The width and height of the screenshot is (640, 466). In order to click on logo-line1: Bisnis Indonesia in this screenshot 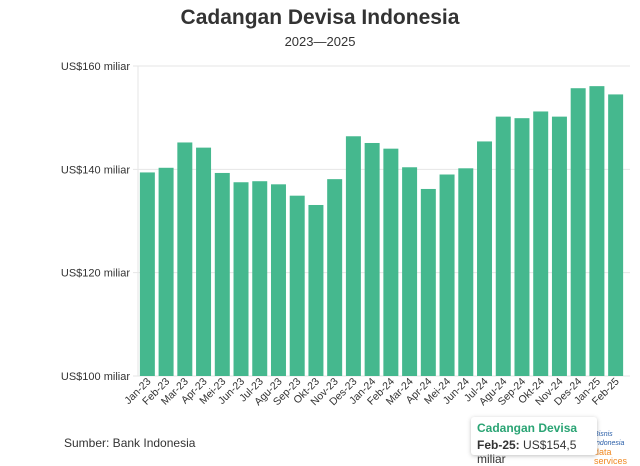, I will do `click(609, 439)`.